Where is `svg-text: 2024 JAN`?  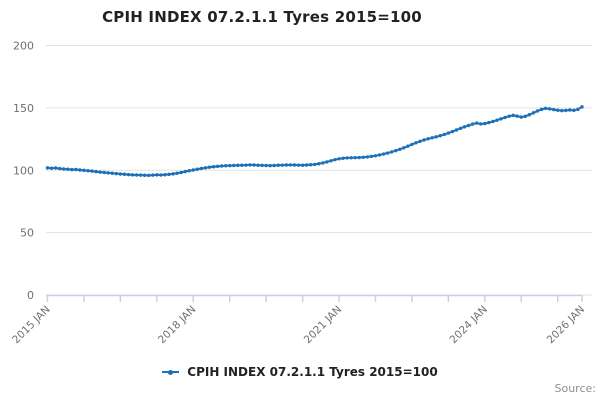 svg-text: 2024 JAN is located at coordinates (469, 325).